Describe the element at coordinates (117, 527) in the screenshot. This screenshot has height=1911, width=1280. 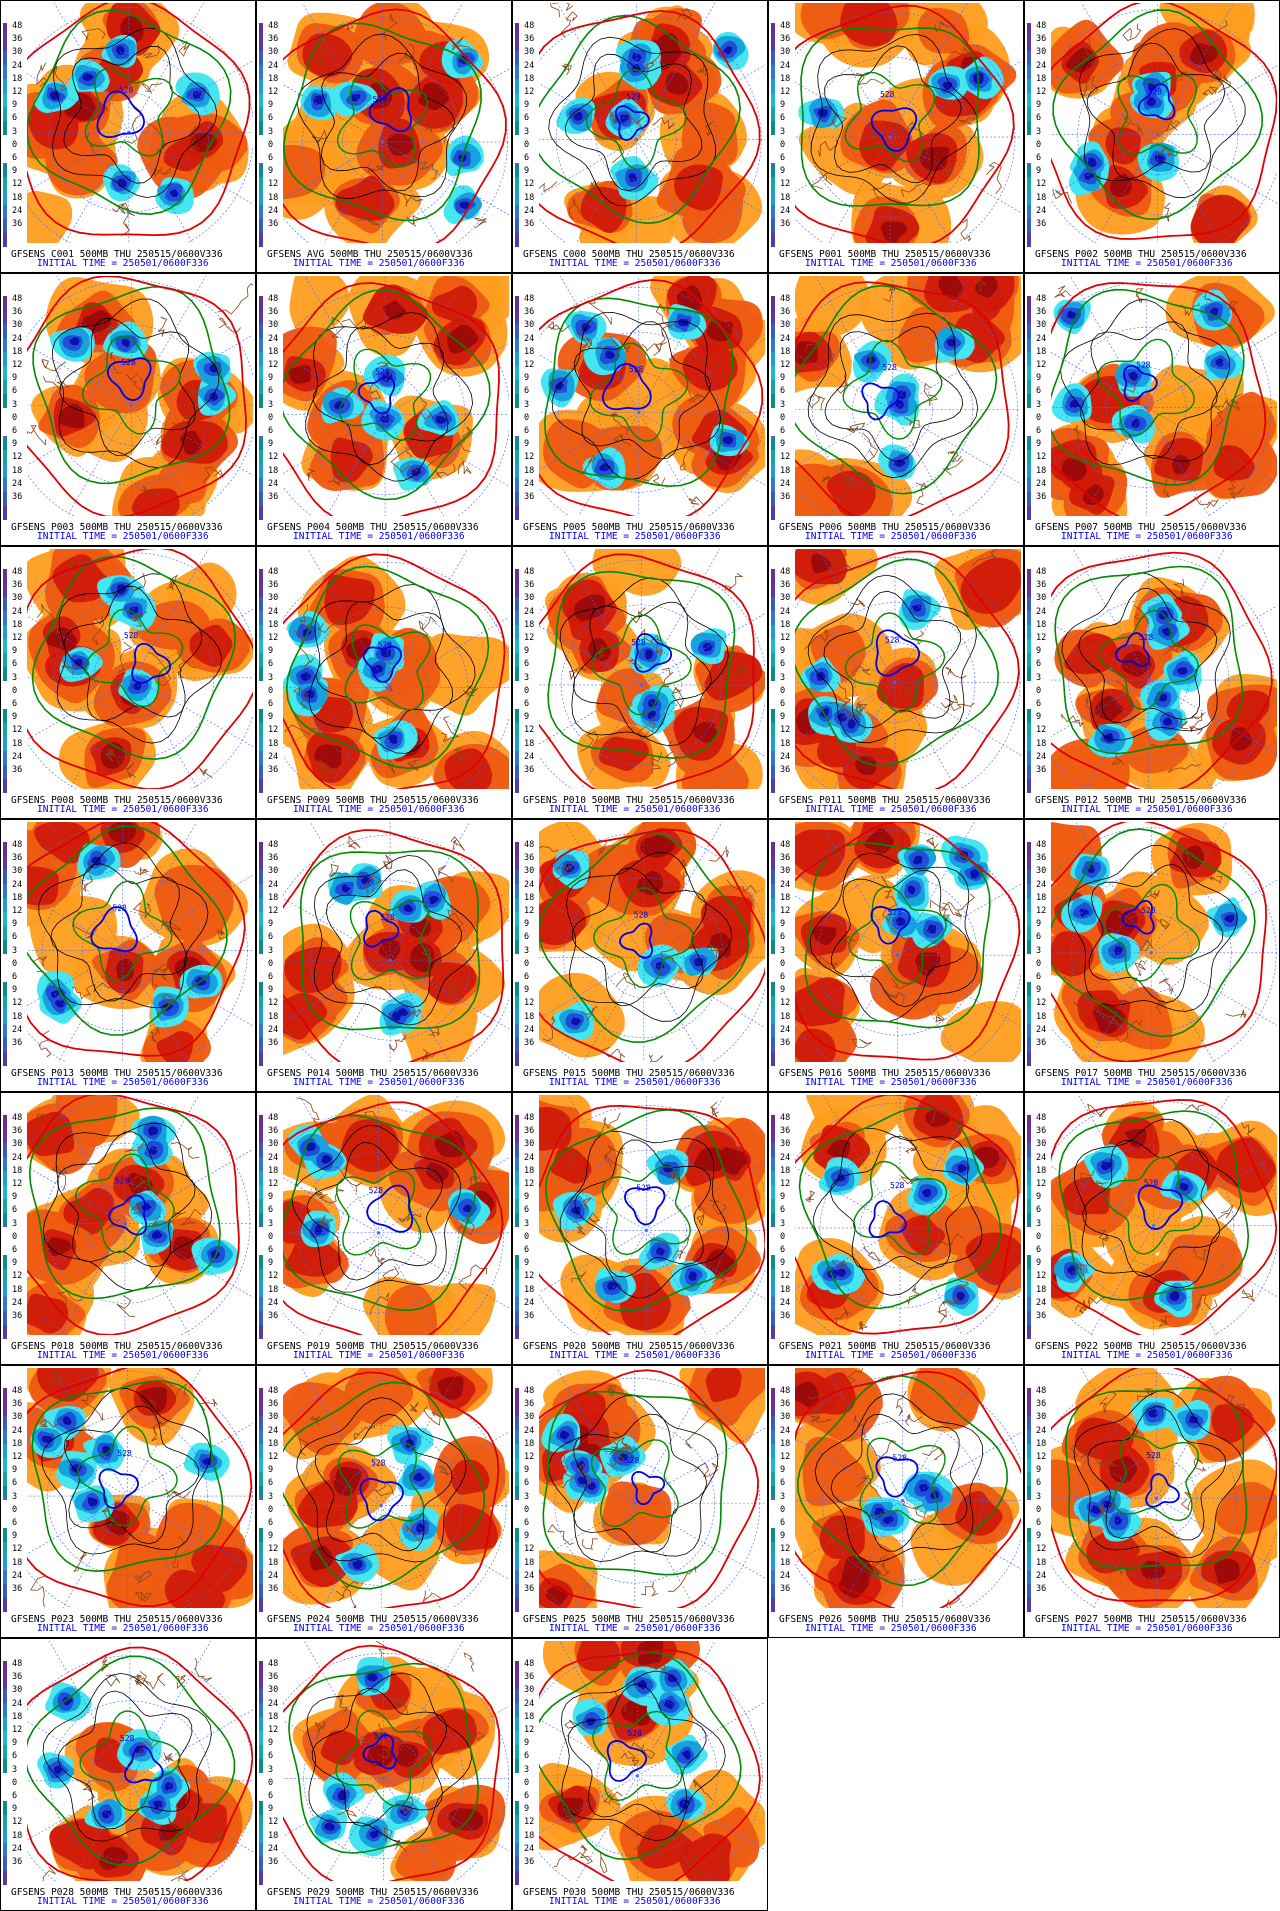
I see `panel-caption: GFSENS P003 500MB THU 250515/0600V336` at that location.